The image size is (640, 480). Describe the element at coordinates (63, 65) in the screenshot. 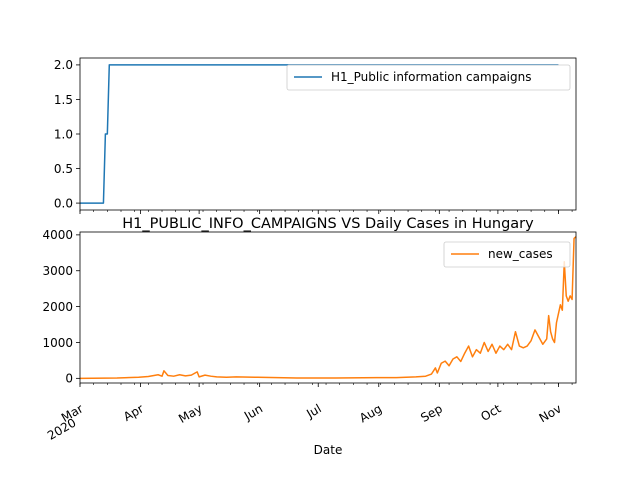

I see `top-ytick-label: 2.0` at that location.